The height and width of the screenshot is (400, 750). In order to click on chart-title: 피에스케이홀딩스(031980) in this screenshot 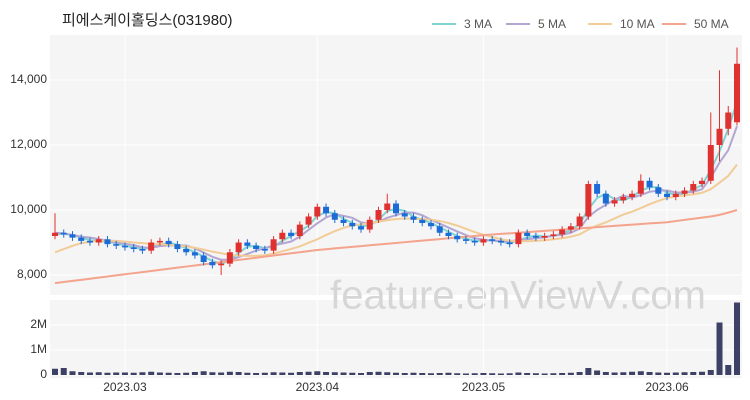, I will do `click(147, 20)`.